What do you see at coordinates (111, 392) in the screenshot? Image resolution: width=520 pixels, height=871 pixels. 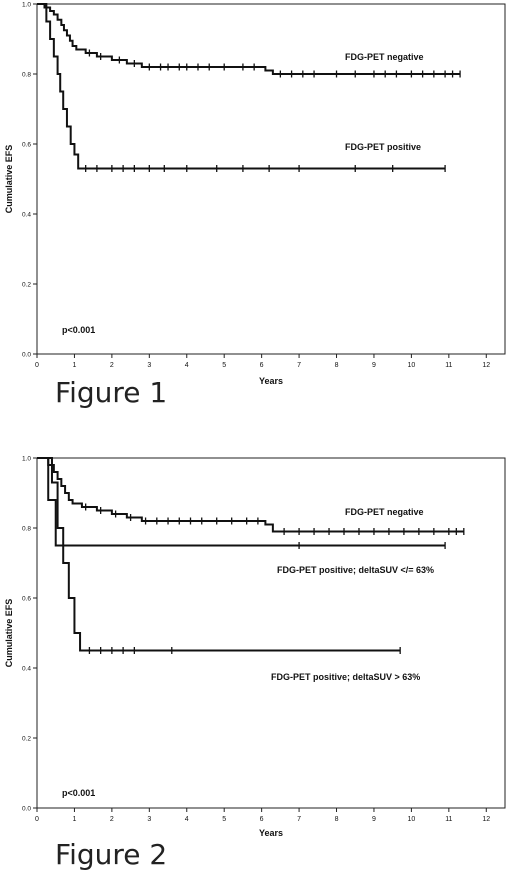 I see `figure-1-caption: Figure 1` at bounding box center [111, 392].